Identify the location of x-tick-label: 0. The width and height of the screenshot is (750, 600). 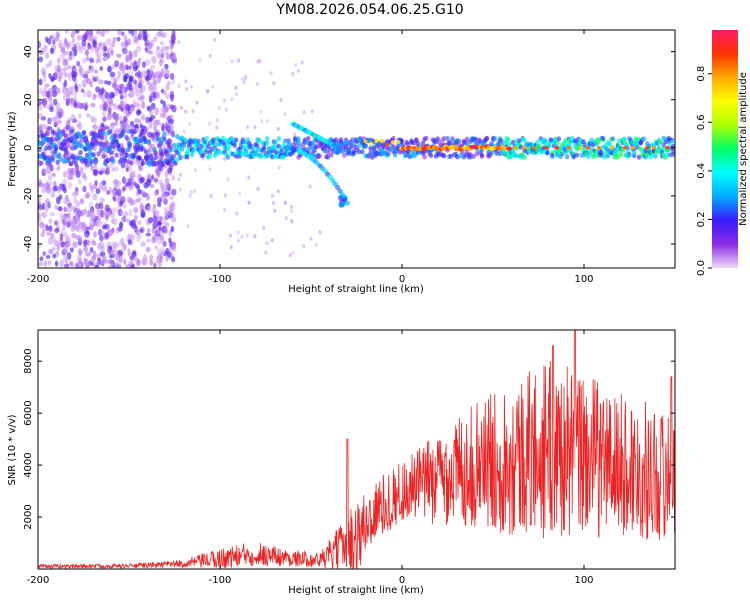
(402, 279).